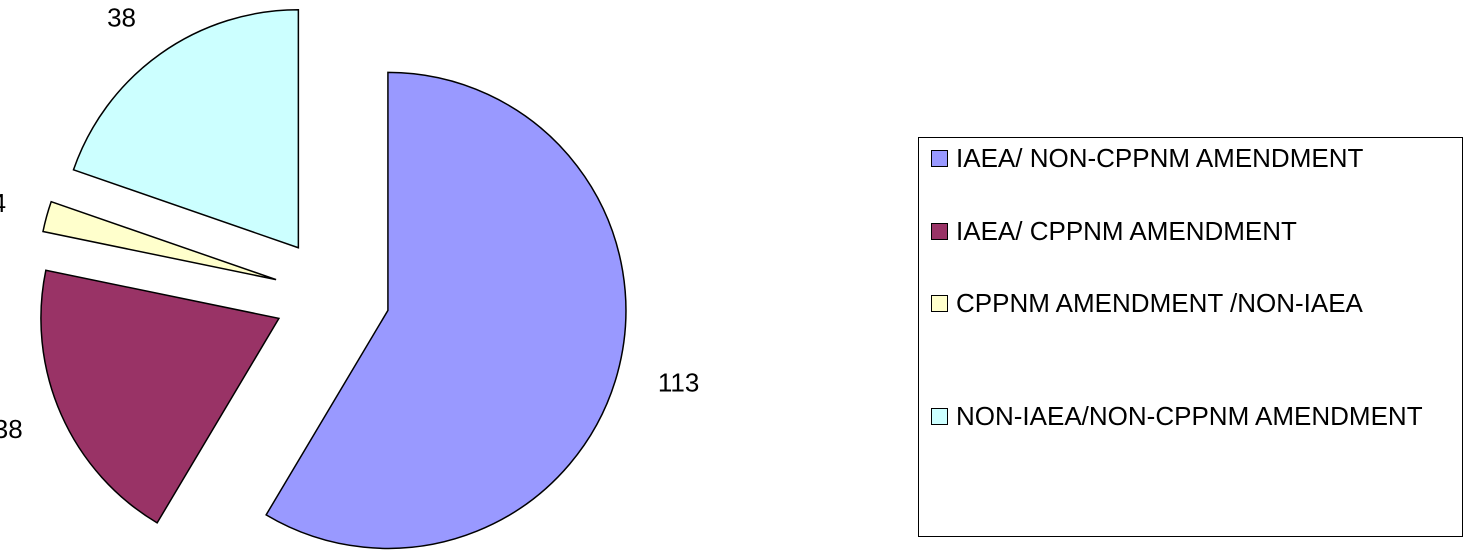 The height and width of the screenshot is (550, 1470). I want to click on data-label: 113, so click(678, 383).